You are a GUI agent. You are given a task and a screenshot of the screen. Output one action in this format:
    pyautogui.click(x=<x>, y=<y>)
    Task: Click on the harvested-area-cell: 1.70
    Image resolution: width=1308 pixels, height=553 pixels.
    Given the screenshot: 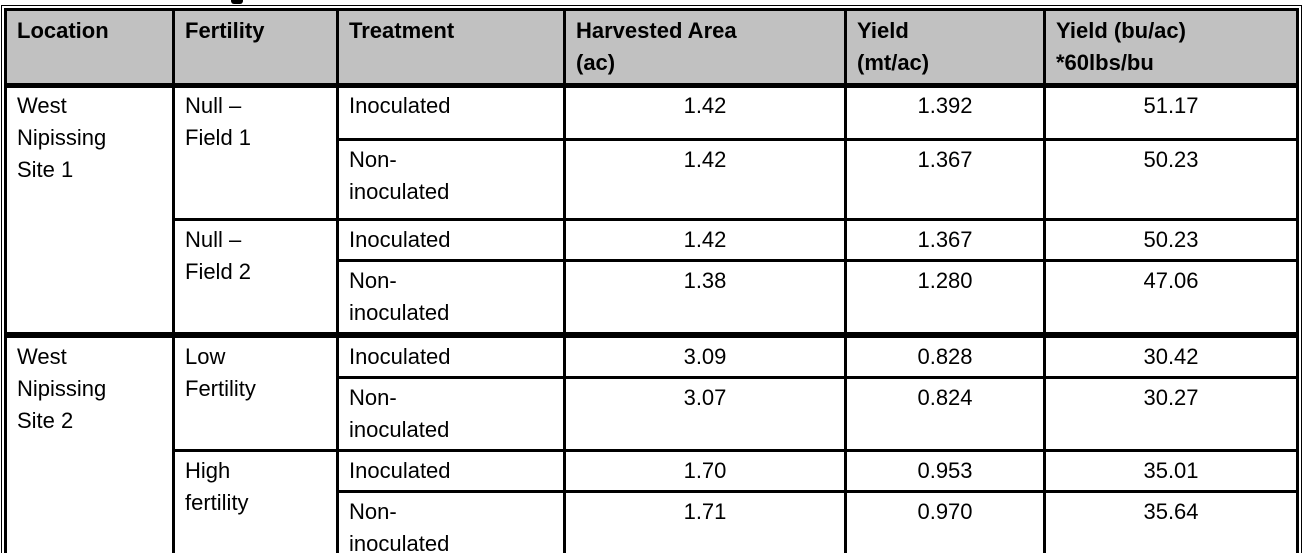 What is the action you would take?
    pyautogui.click(x=705, y=470)
    